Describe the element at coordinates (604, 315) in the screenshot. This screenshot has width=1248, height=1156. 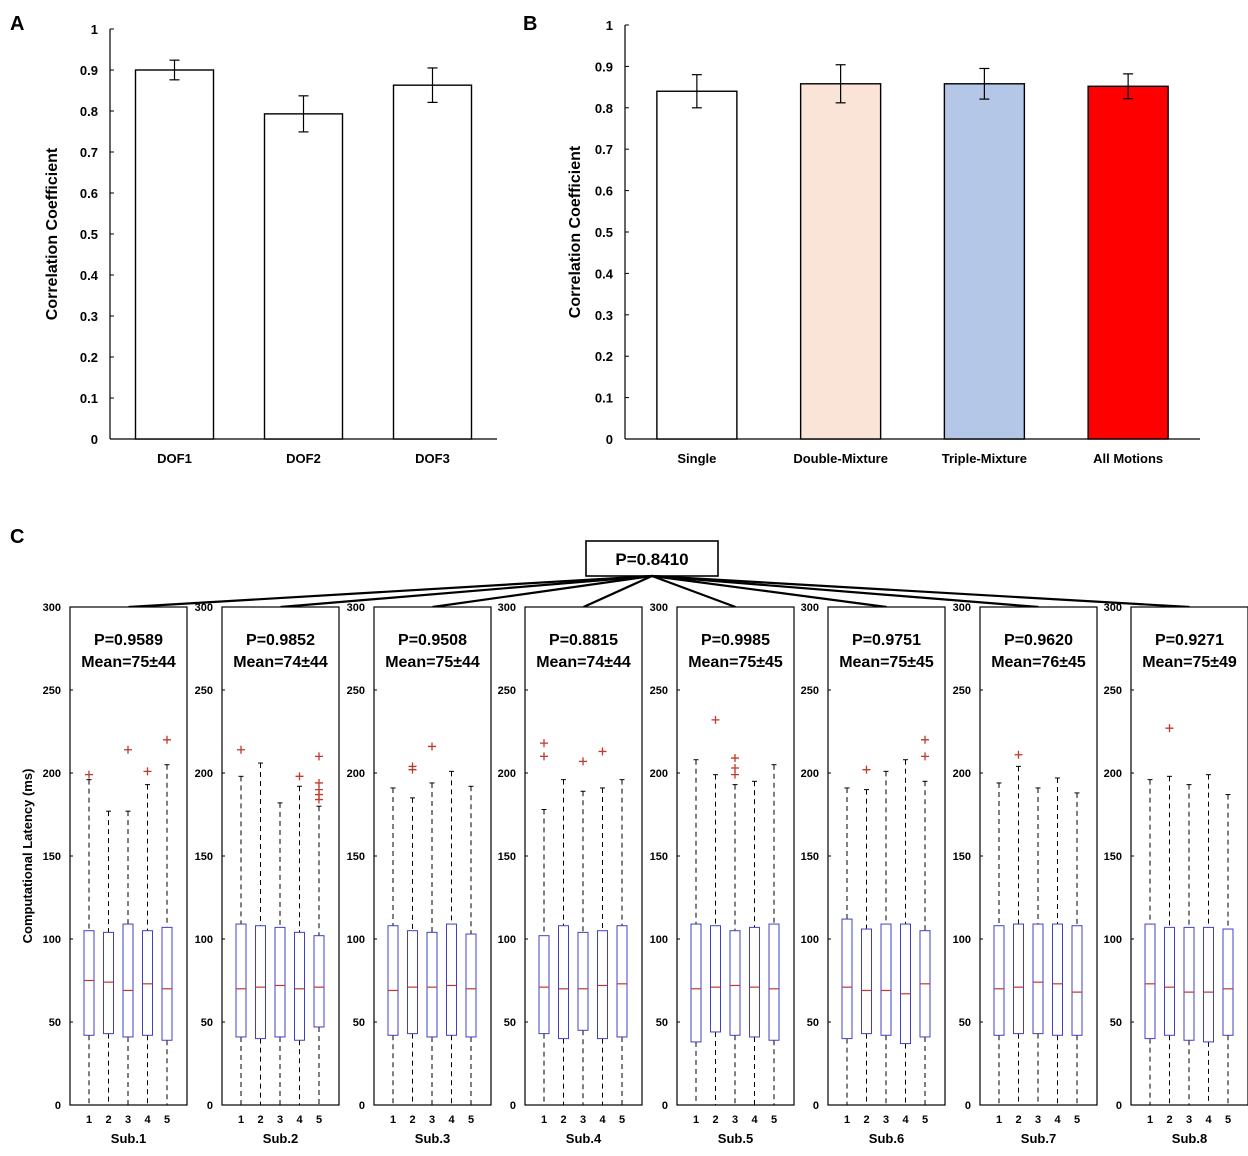
I see `panel-b-ytick-label: 0.3` at that location.